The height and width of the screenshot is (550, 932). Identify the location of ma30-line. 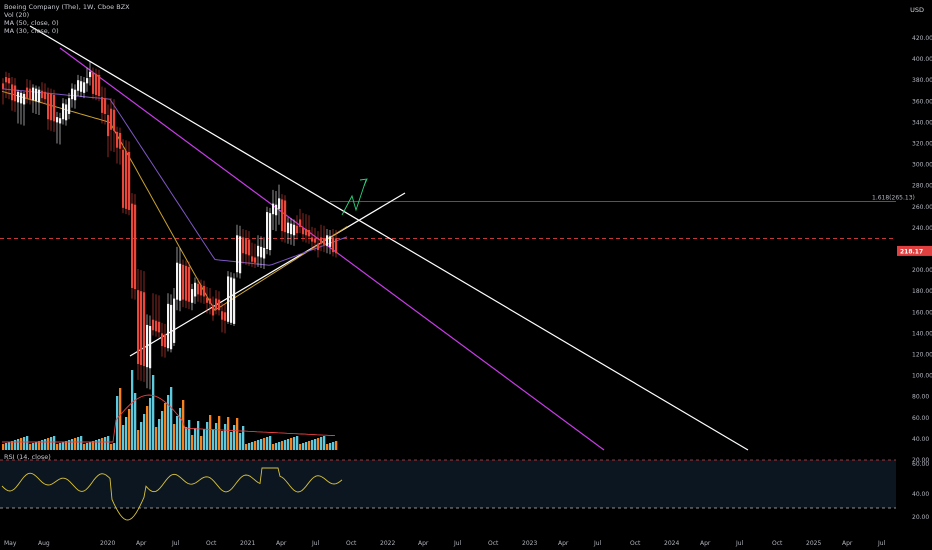
(174, 200).